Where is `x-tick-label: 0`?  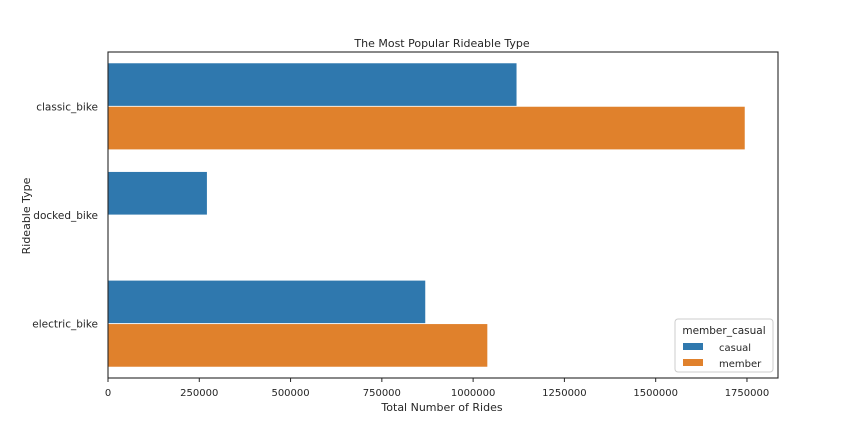 x-tick-label: 0 is located at coordinates (108, 393).